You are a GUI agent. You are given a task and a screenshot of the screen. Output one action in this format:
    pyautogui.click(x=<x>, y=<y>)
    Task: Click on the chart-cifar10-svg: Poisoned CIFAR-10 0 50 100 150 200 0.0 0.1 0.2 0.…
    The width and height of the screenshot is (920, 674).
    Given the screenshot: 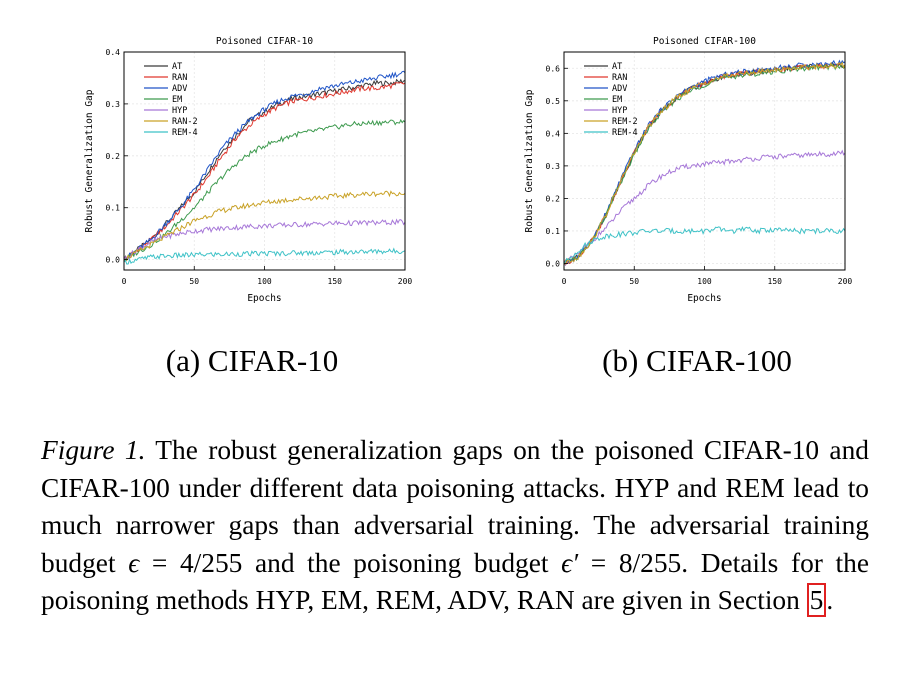 What is the action you would take?
    pyautogui.click(x=248, y=170)
    